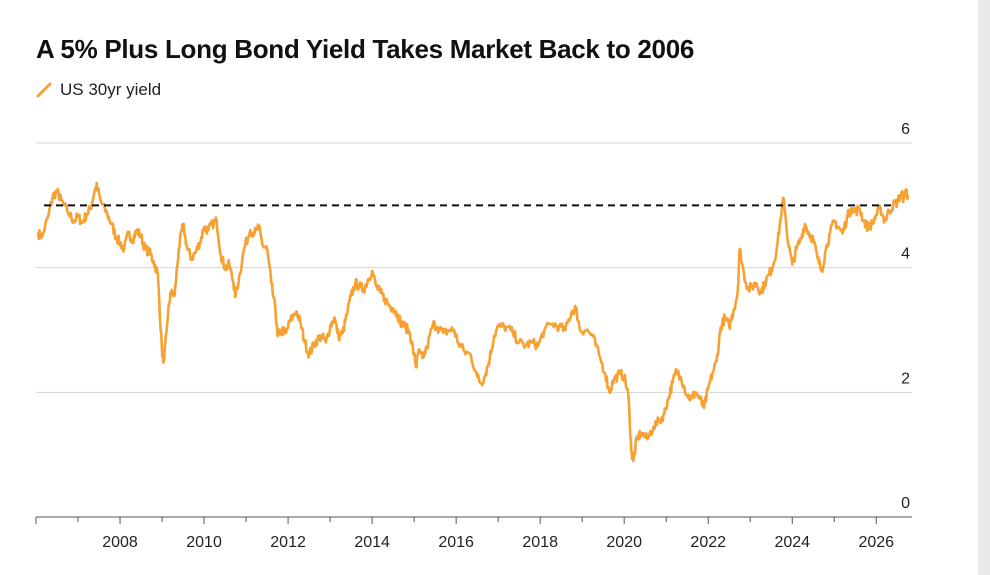 The image size is (990, 575). What do you see at coordinates (905, 378) in the screenshot?
I see `y-tick-label-2: 2` at bounding box center [905, 378].